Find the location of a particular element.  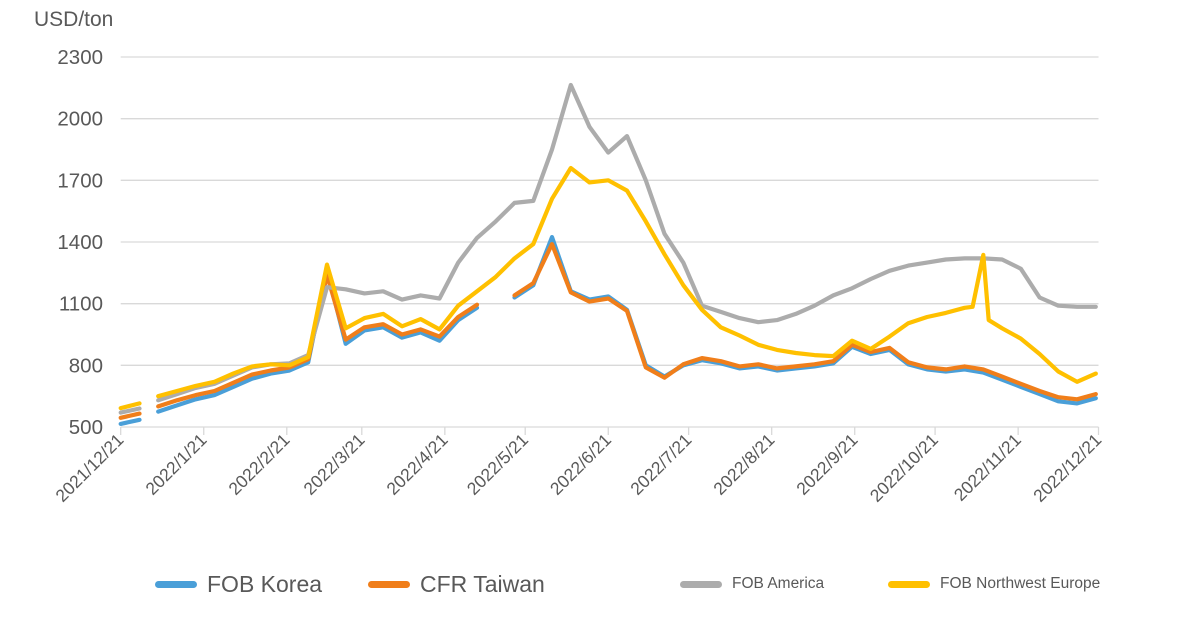

legend-item-cfr-taiwan: CFR Taiwan is located at coordinates (456, 584).